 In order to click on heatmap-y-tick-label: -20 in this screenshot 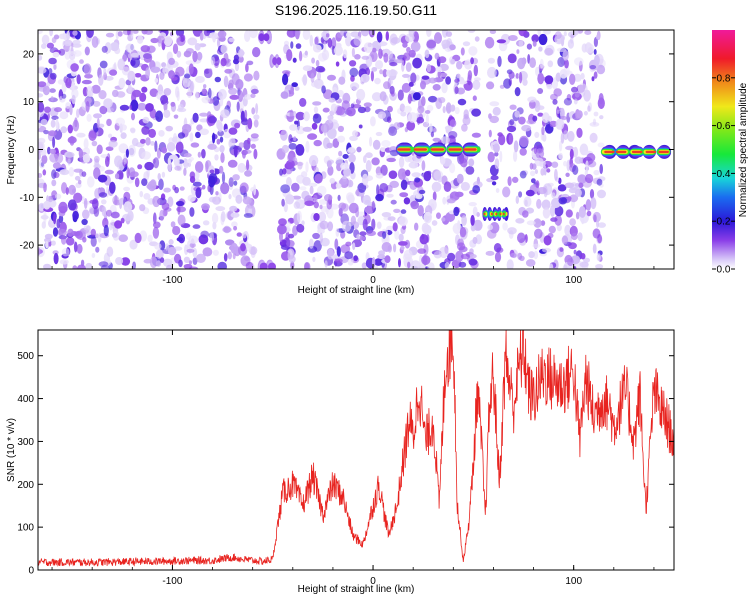, I will do `click(27, 246)`.